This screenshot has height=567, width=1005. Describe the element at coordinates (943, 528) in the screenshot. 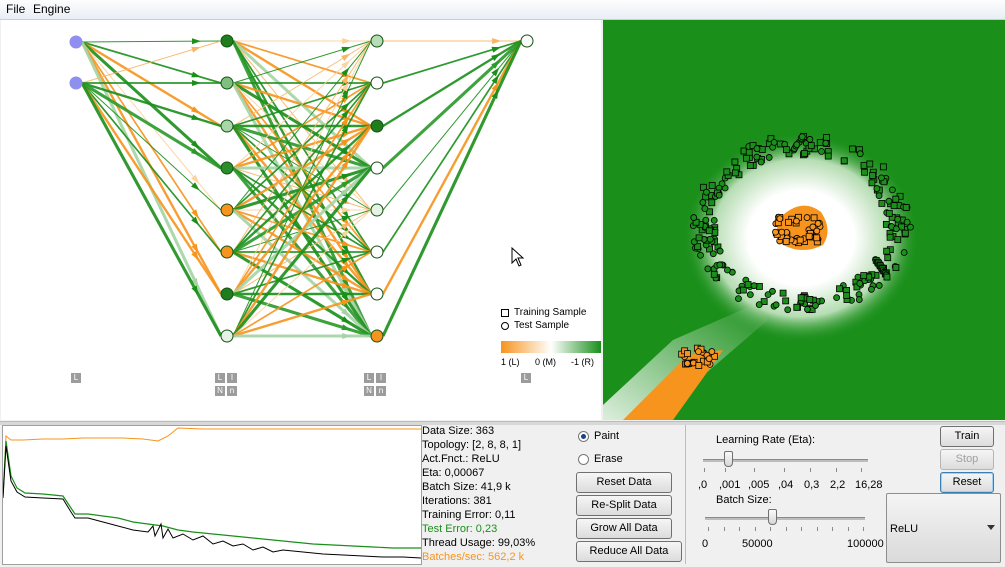

I see `activation-function-select: ReLU` at that location.